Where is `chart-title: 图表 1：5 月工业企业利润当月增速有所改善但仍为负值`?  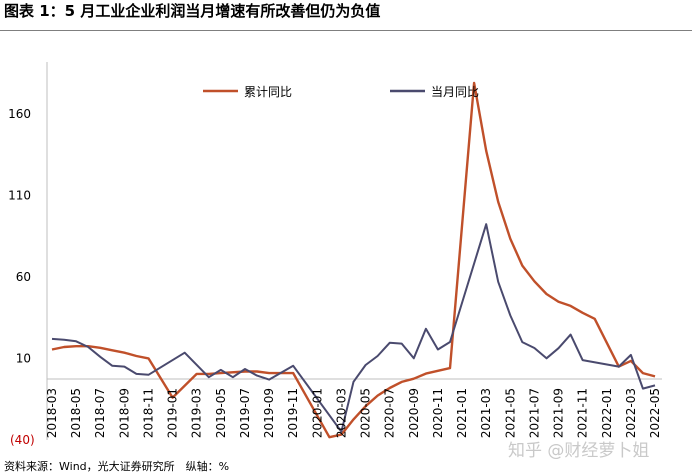 chart-title: 图表 1：5 月工业企业利润当月增速有所改善但仍为负值 is located at coordinates (192, 11).